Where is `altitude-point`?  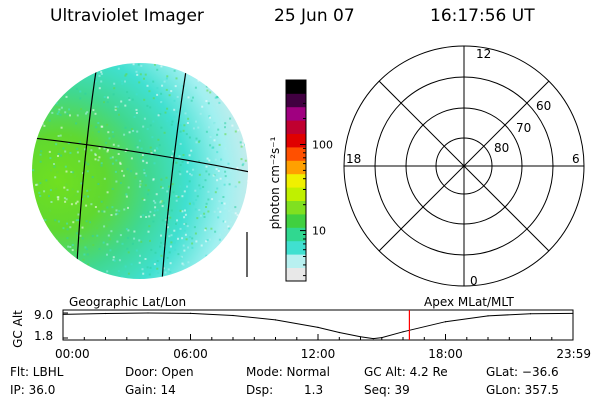 altitude-point is located at coordinates (275, 320).